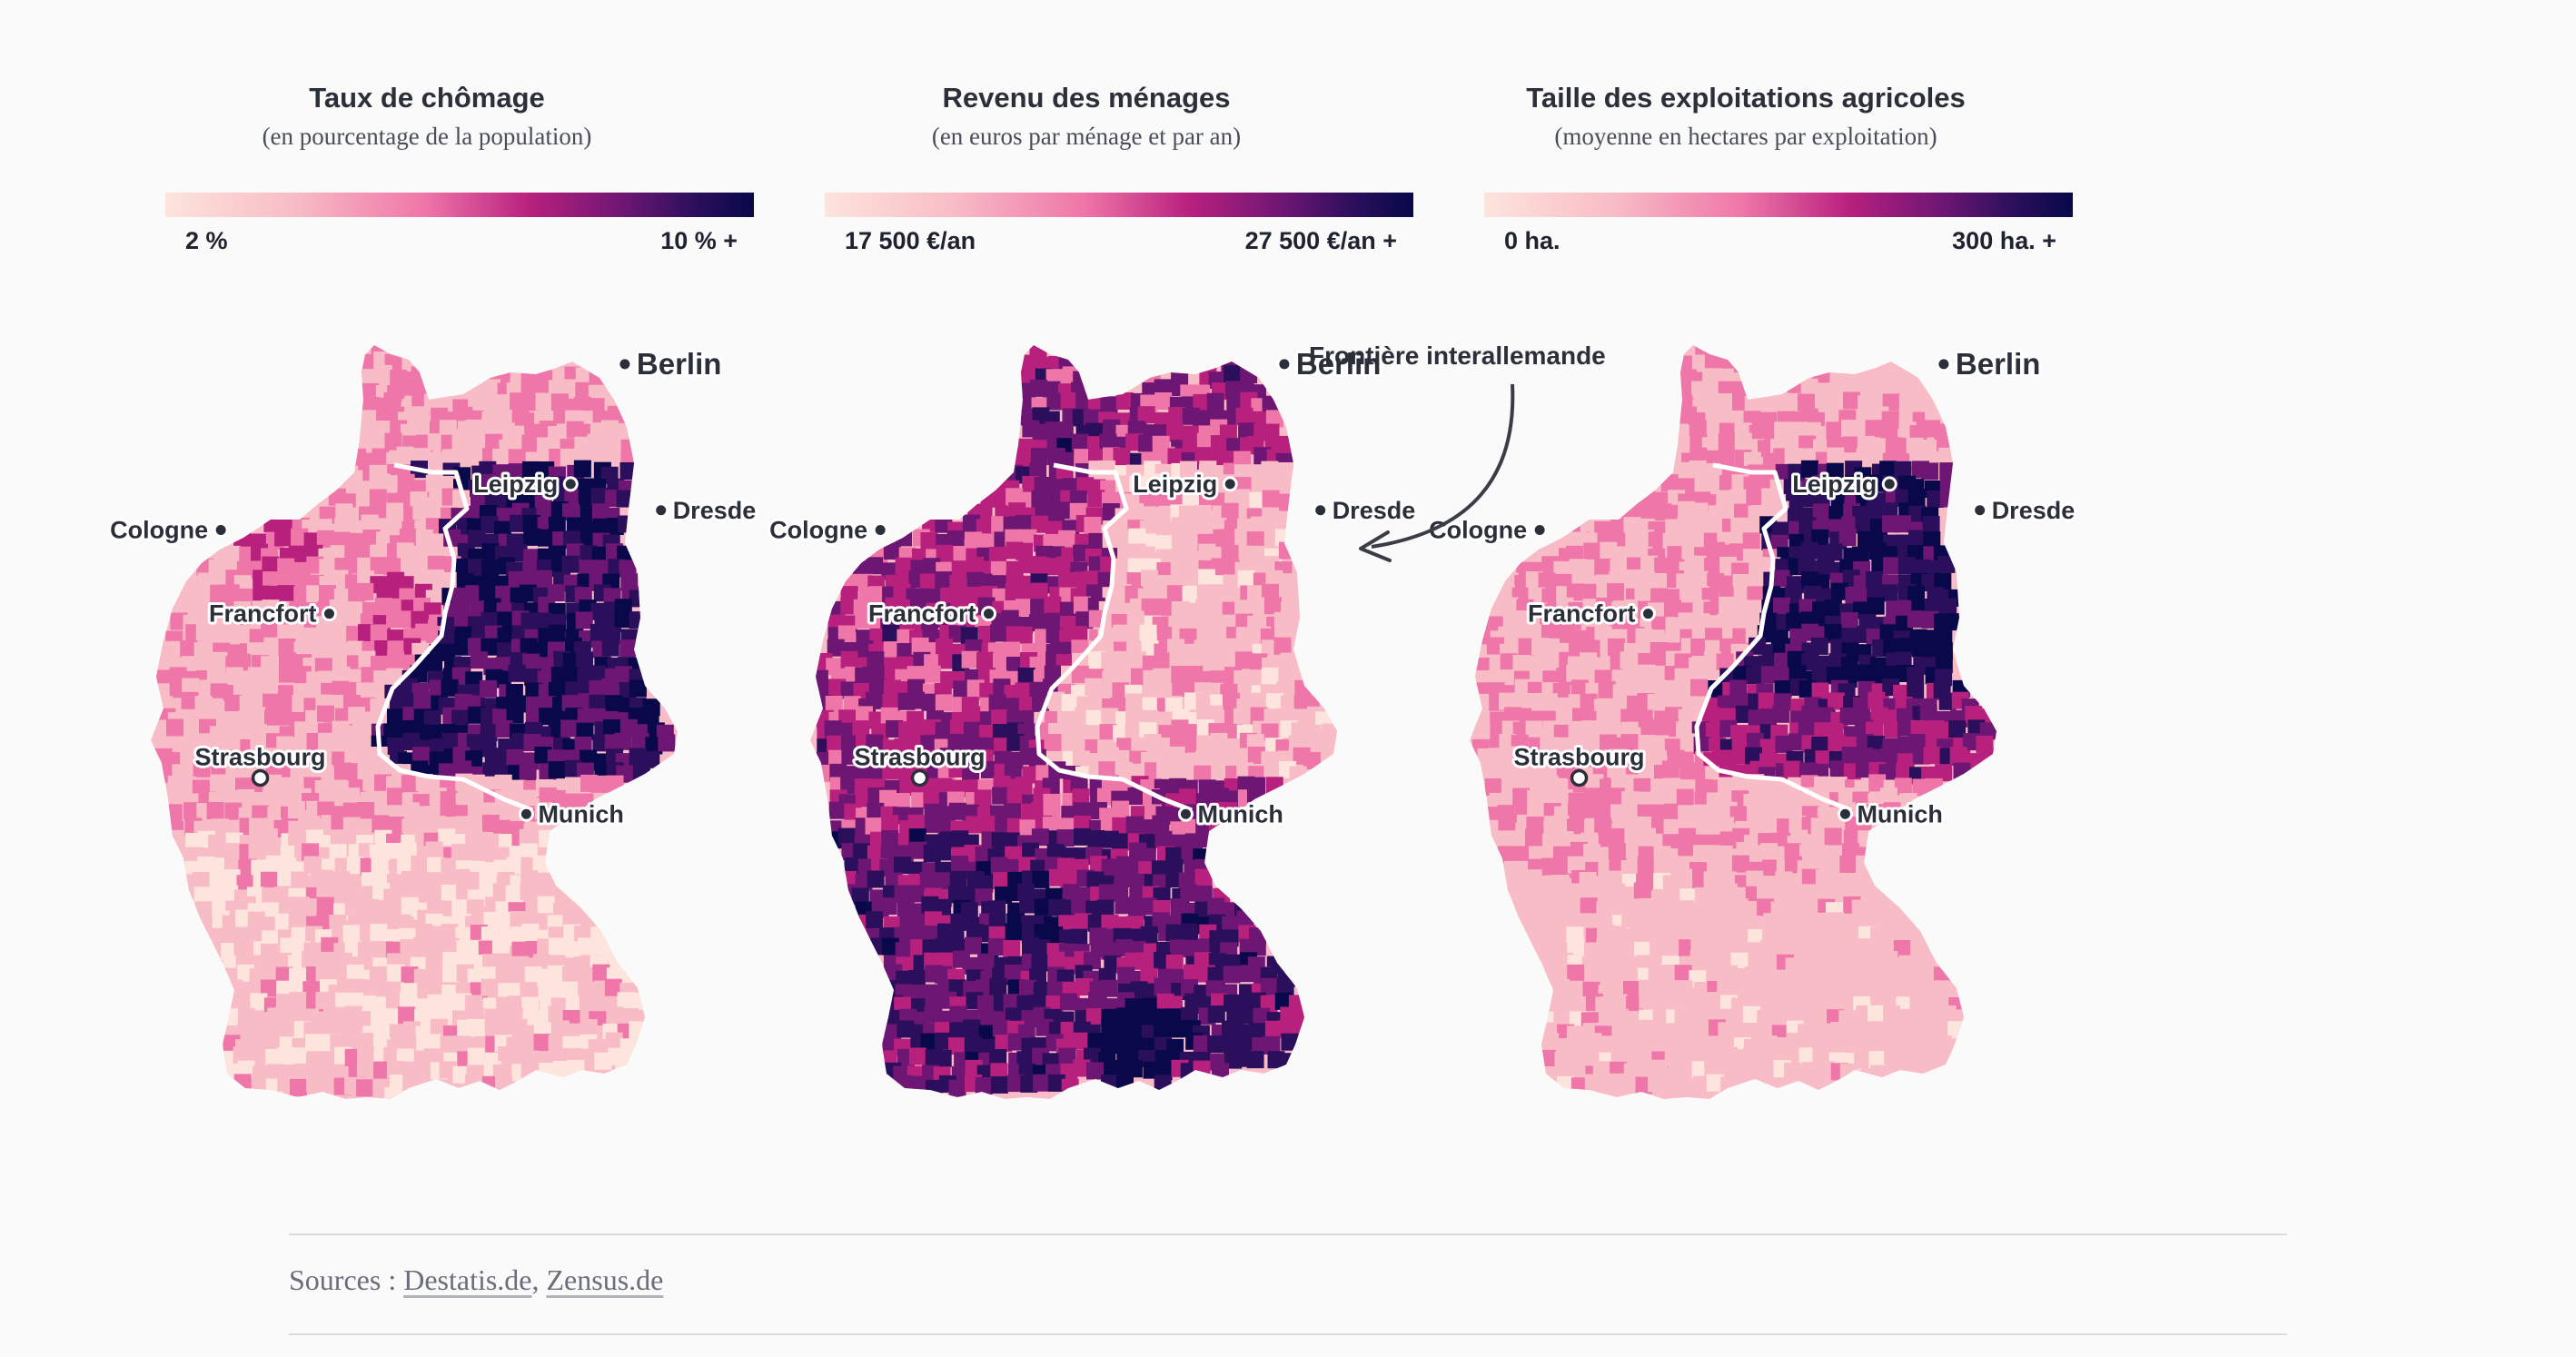  I want to click on francfort-label: Francfort, so click(1582, 614).